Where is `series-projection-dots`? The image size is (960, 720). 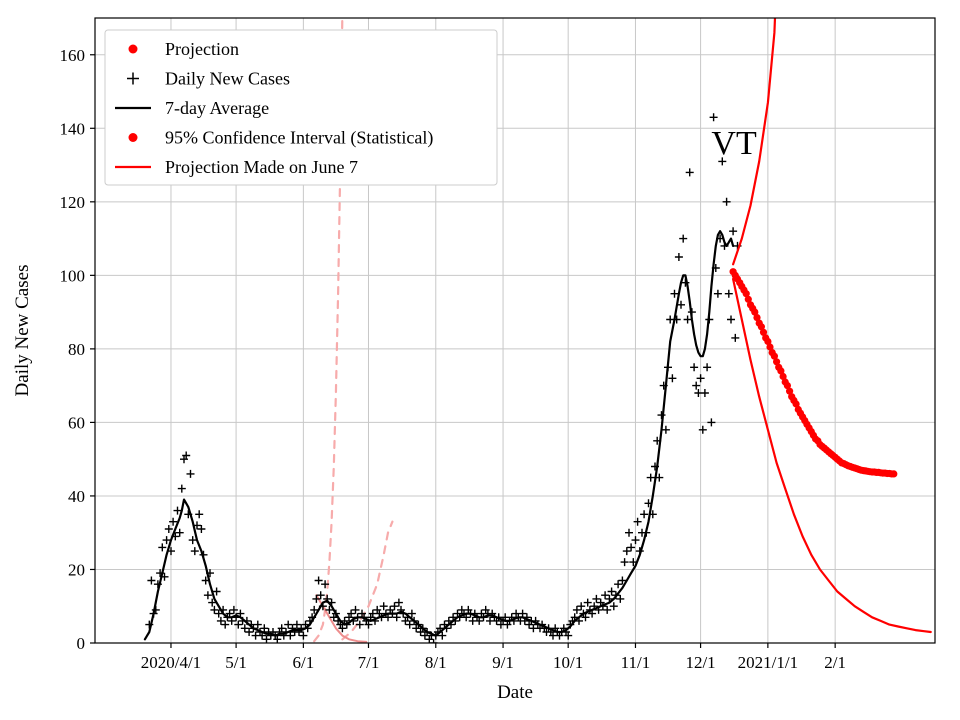 series-projection-dots is located at coordinates (813, 373).